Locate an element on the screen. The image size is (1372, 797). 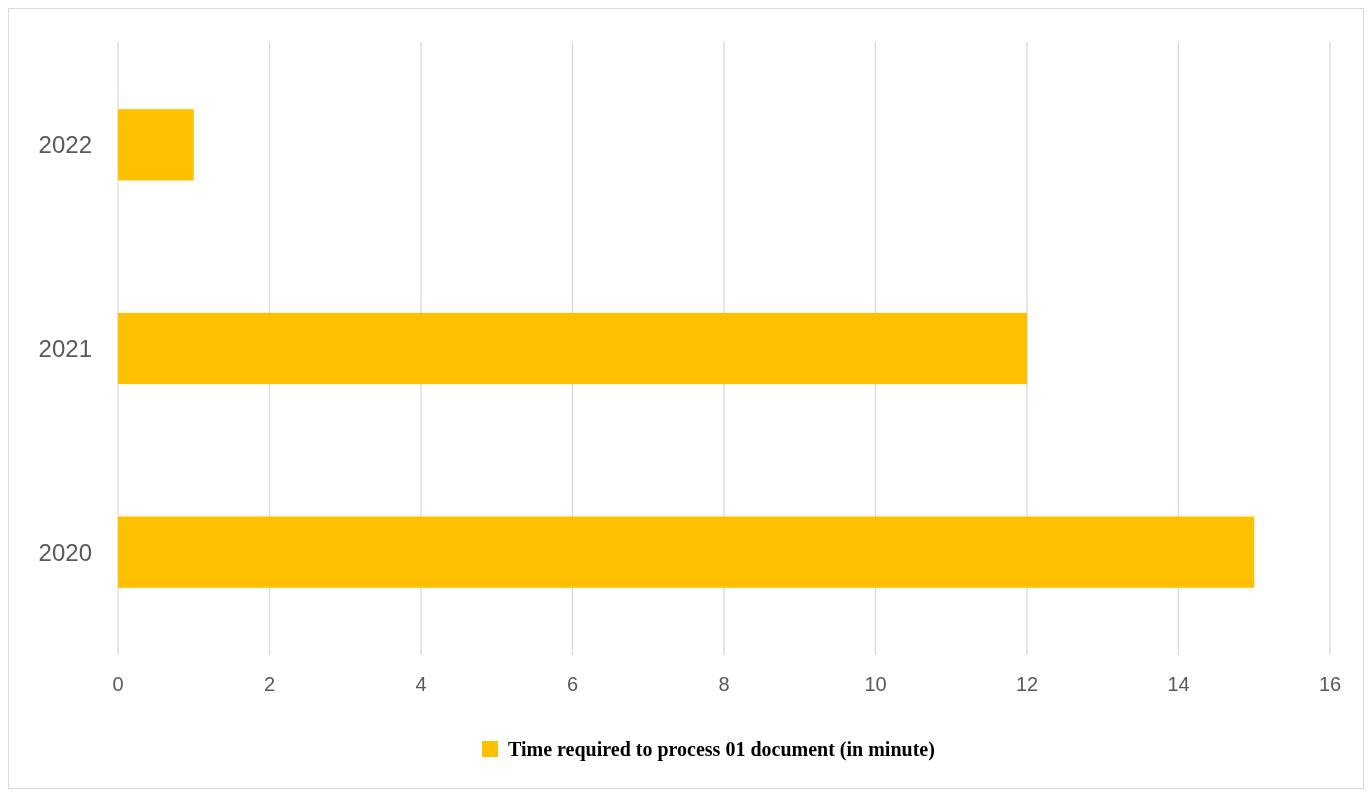
x-tick-label: 6 is located at coordinates (572, 684).